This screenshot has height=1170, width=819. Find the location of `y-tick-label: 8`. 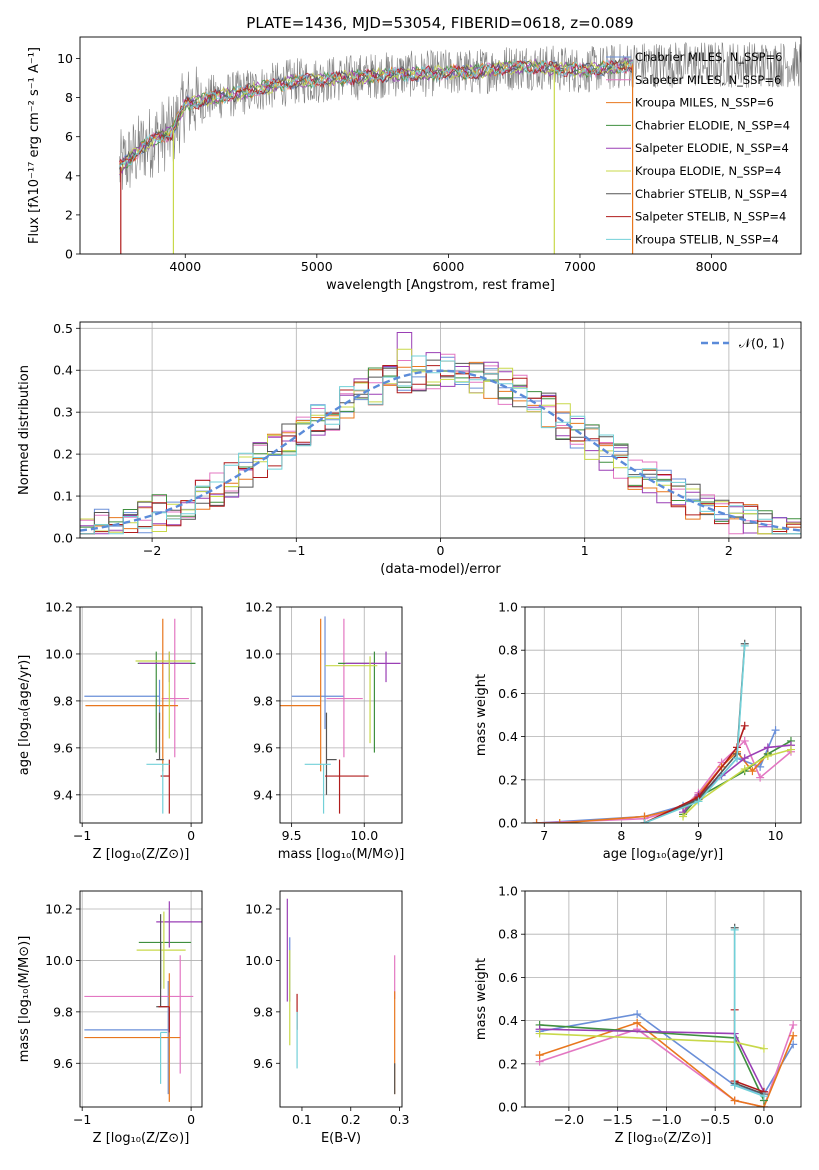

y-tick-label: 8 is located at coordinates (69, 97).